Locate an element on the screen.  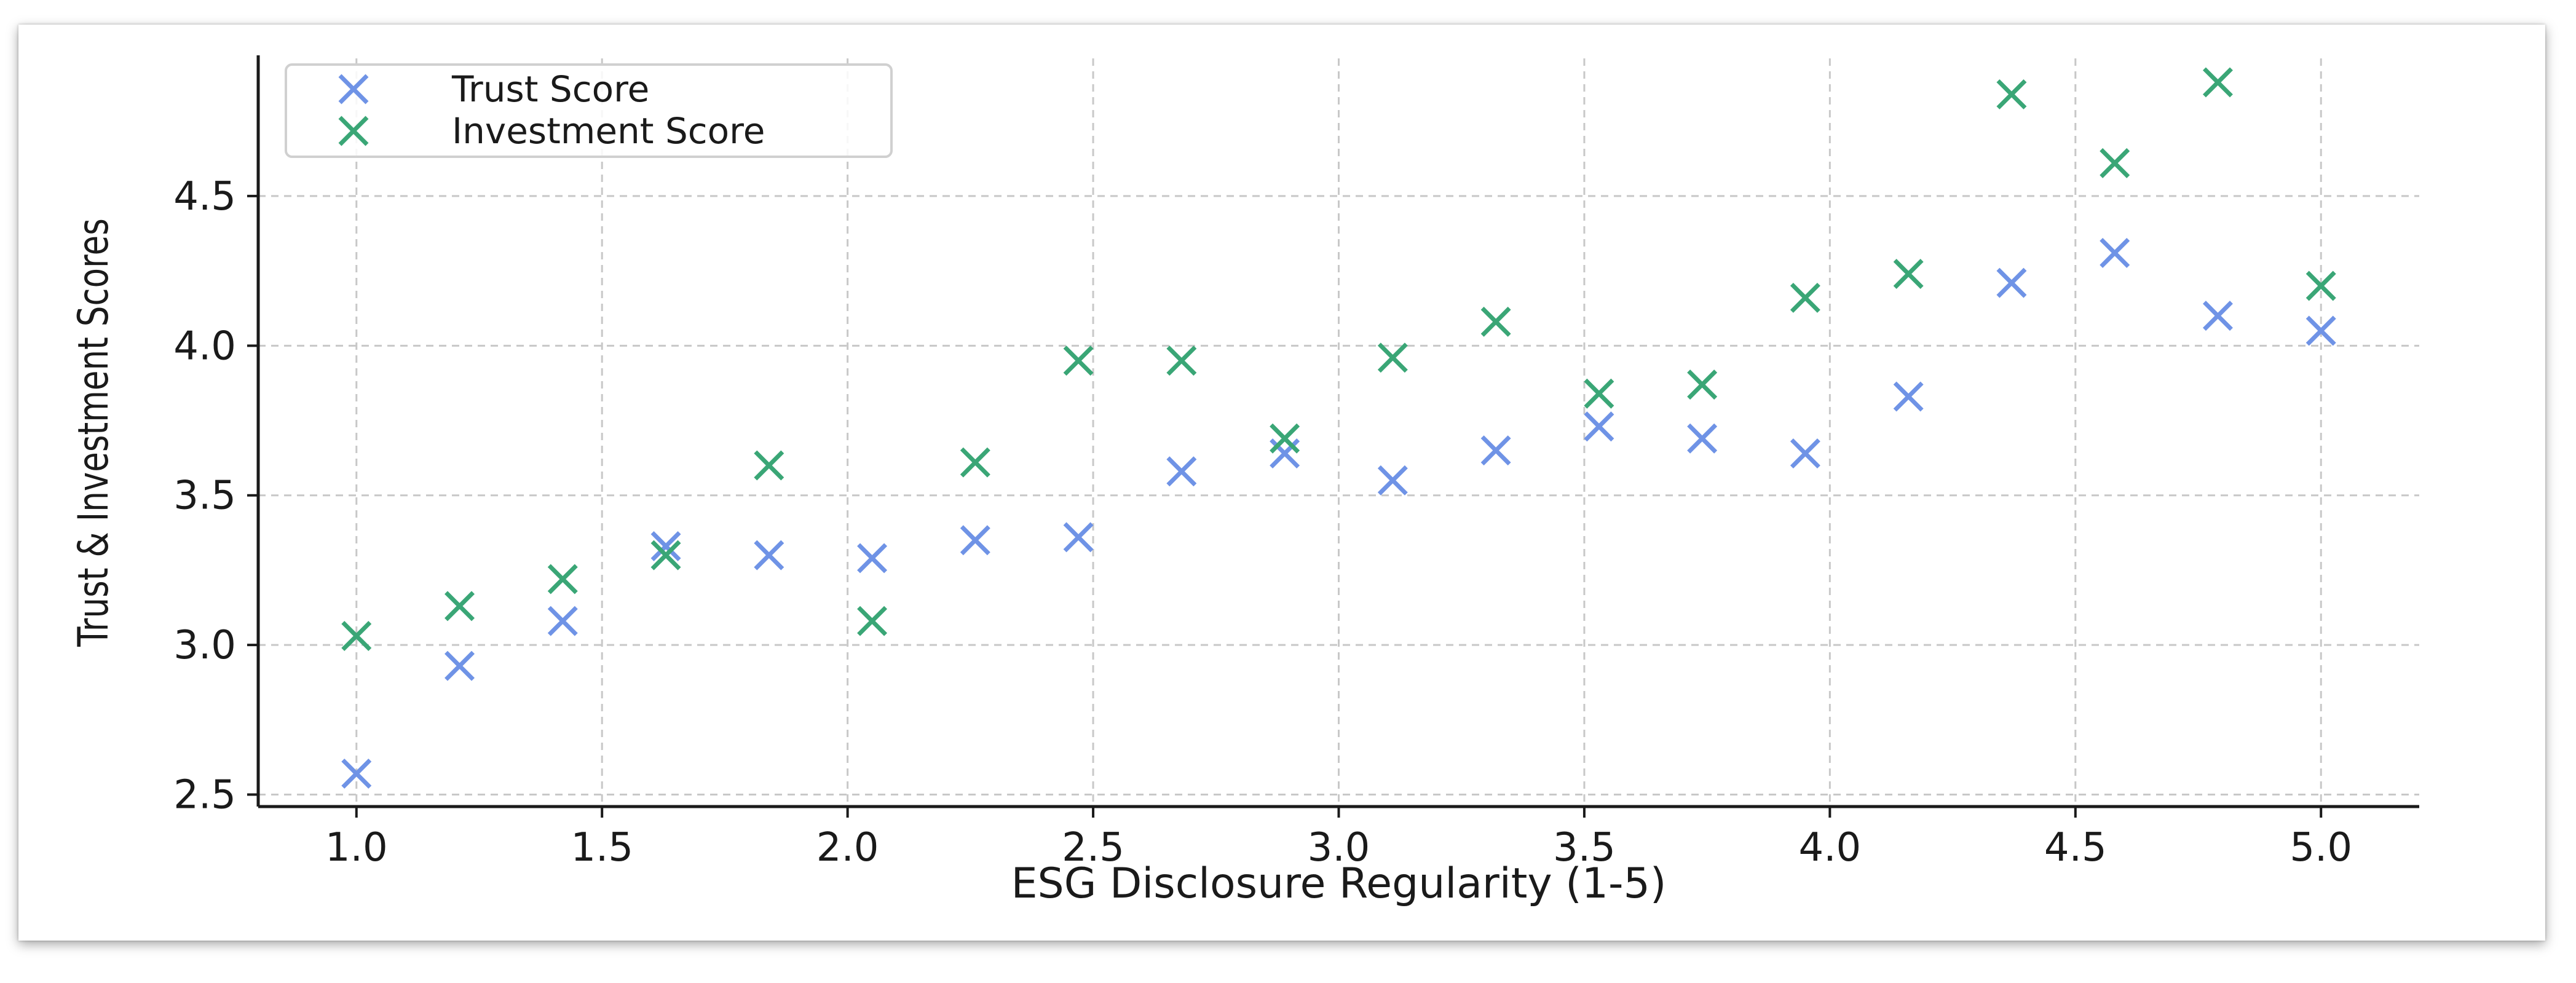
y-tick-label: 2.5 is located at coordinates (204, 795).